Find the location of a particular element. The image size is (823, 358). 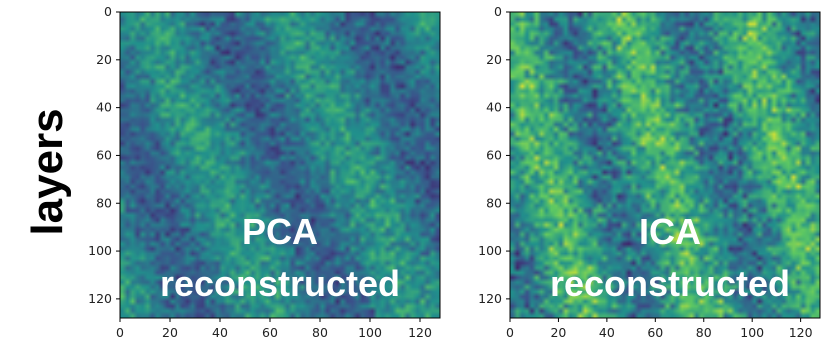

overlay-label-line-1: ICA is located at coordinates (670, 231).